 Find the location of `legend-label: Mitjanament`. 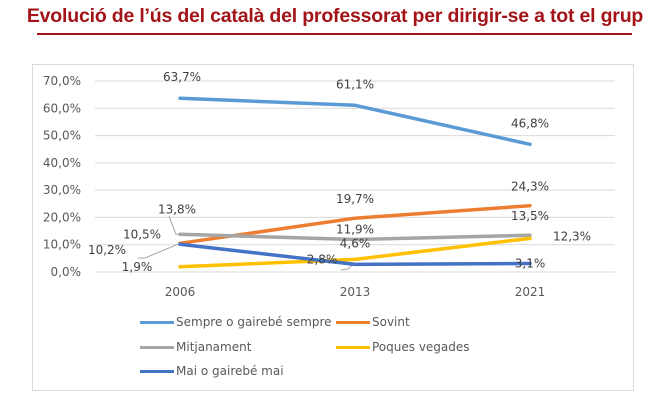

legend-label: Mitjanament is located at coordinates (214, 347).